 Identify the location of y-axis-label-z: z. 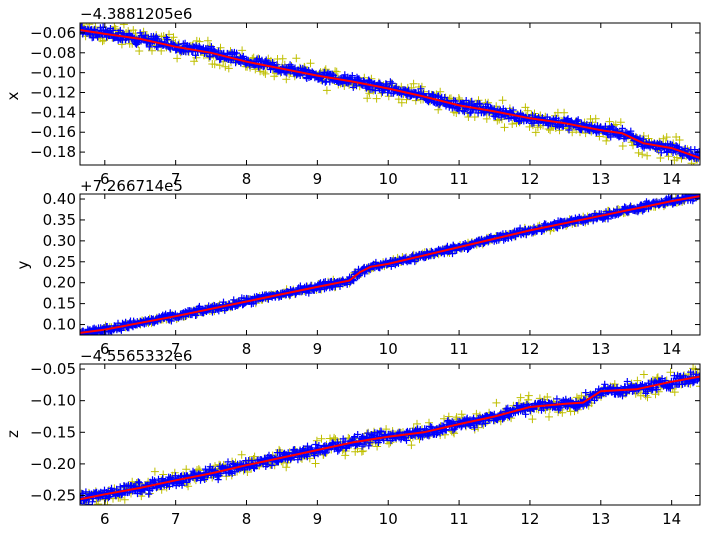
(13, 434).